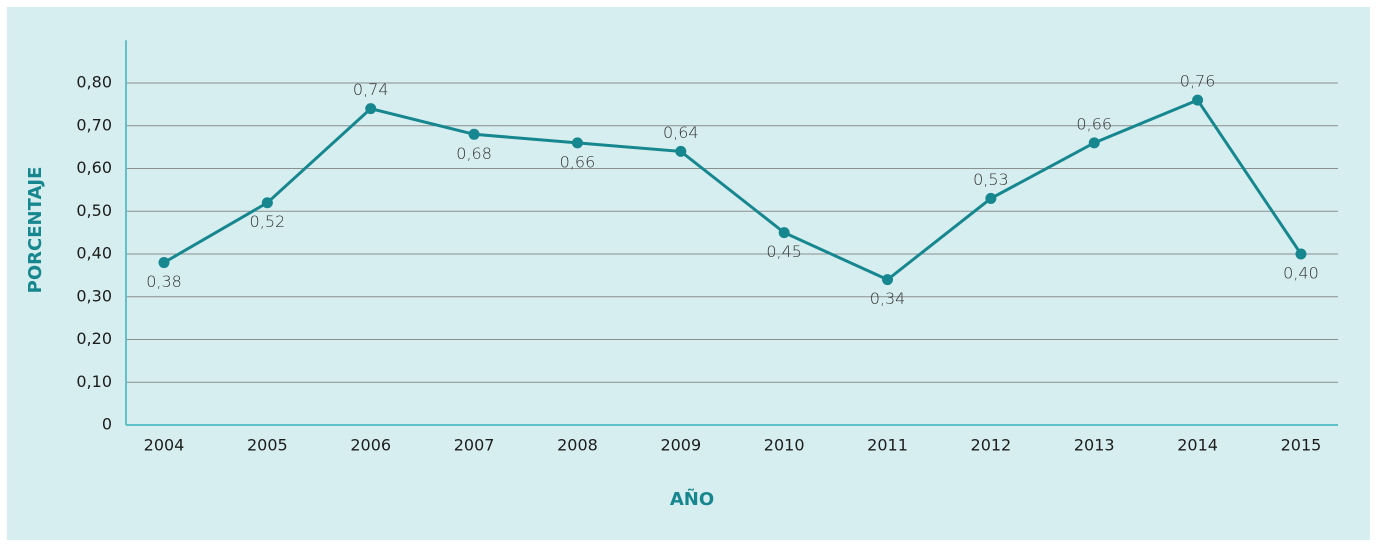 This screenshot has height=547, width=1378. What do you see at coordinates (680, 445) in the screenshot?
I see `x-tick-label: 2009` at bounding box center [680, 445].